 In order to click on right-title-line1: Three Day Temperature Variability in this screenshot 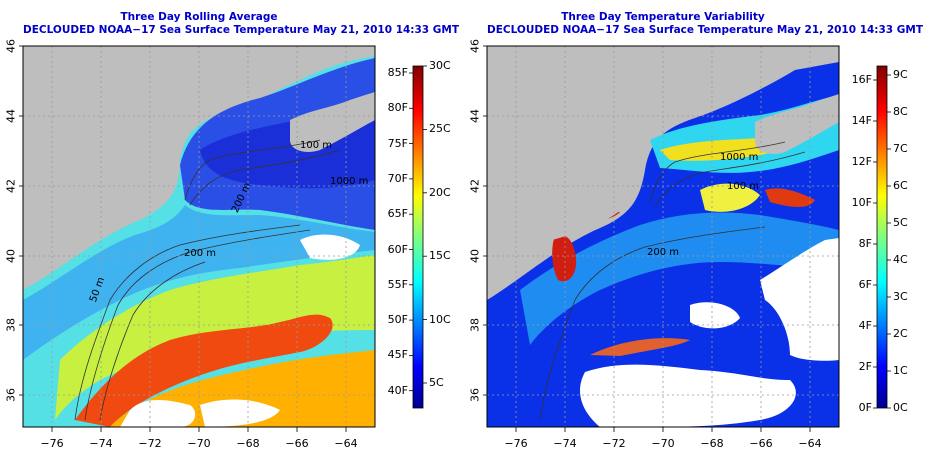, I will do `click(663, 17)`.